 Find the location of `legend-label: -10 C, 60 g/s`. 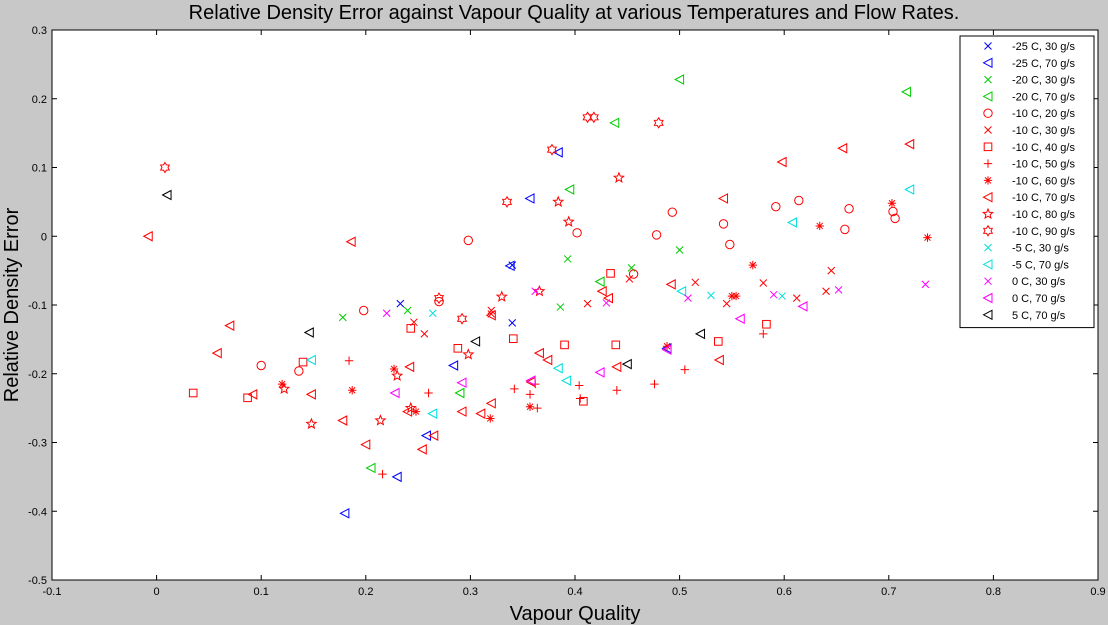

legend-label: -10 C, 60 g/s is located at coordinates (1043, 181).